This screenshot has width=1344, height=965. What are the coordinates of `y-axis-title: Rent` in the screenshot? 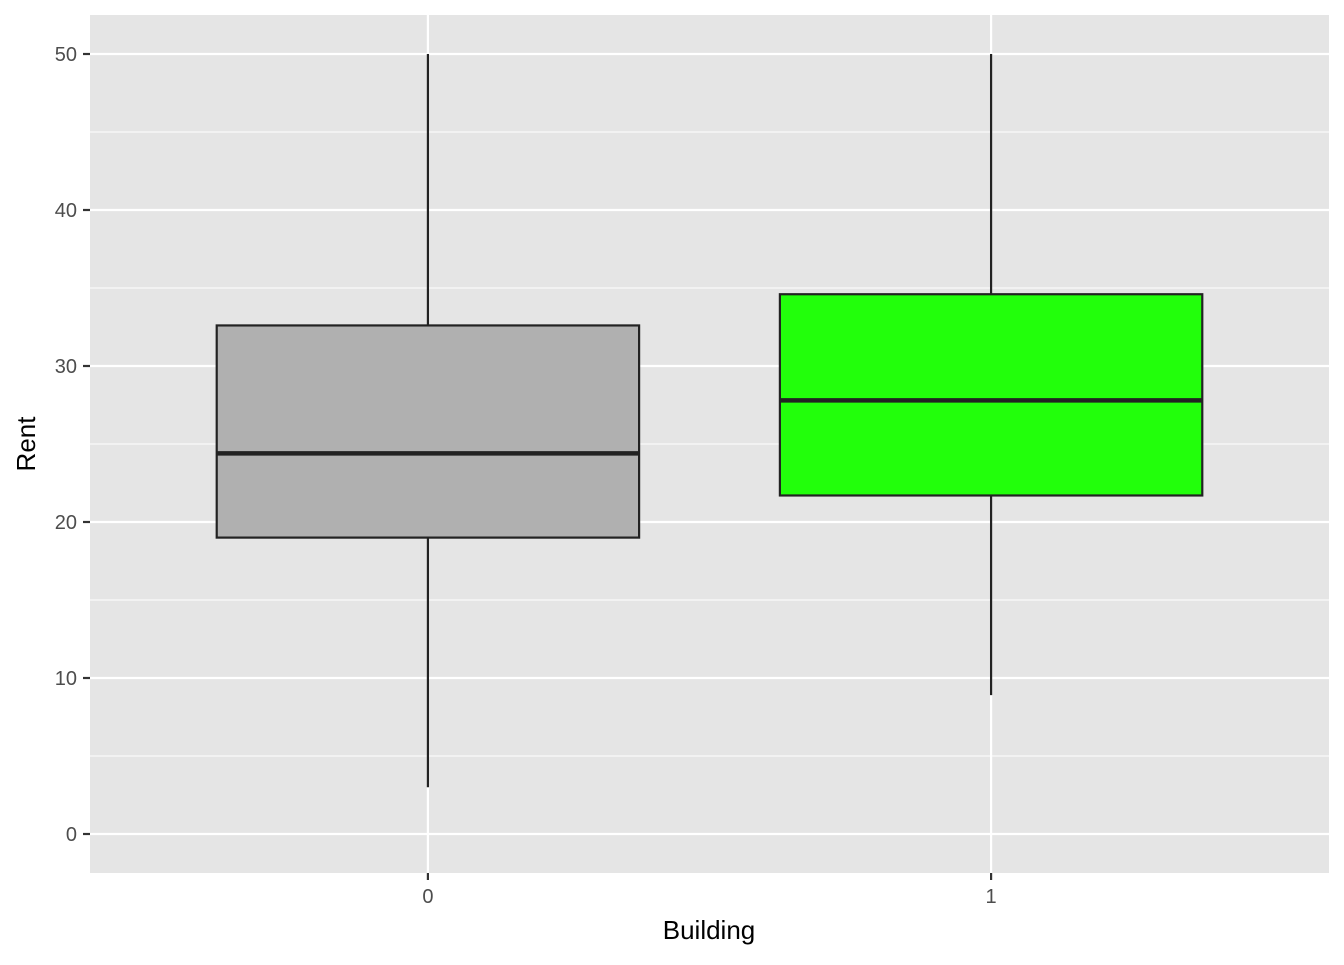 It's located at (26, 444).